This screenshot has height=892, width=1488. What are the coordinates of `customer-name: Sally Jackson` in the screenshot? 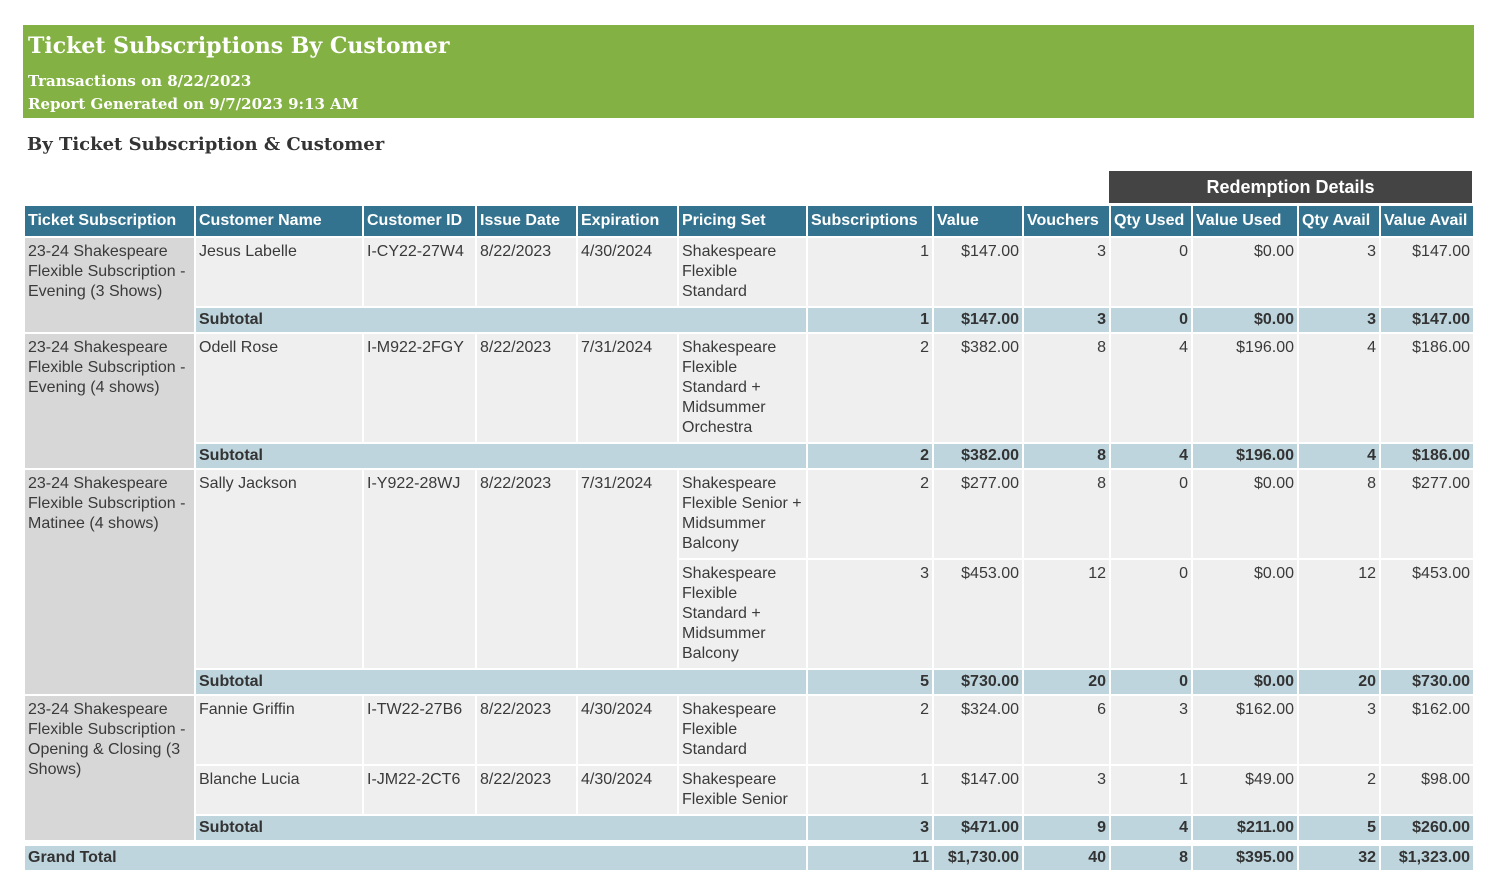 It's located at (279, 569).